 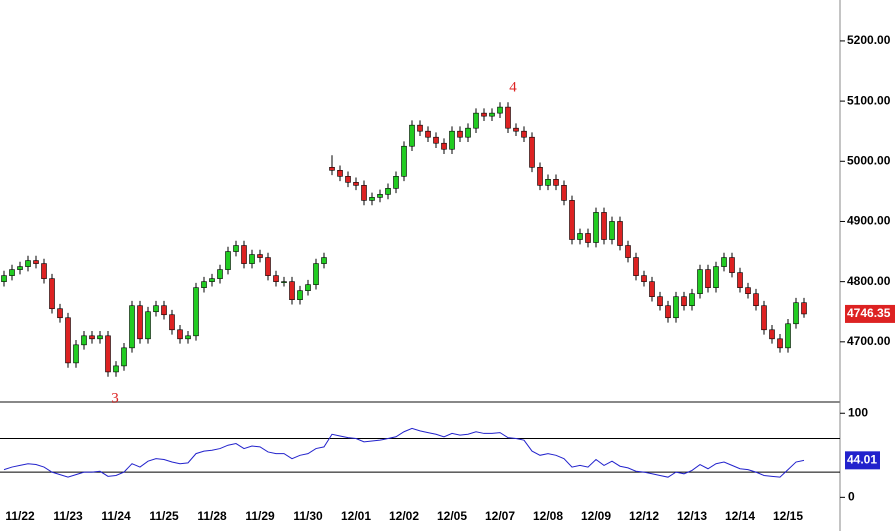 What do you see at coordinates (596, 516) in the screenshot?
I see `x-tick-label: 12/09` at bounding box center [596, 516].